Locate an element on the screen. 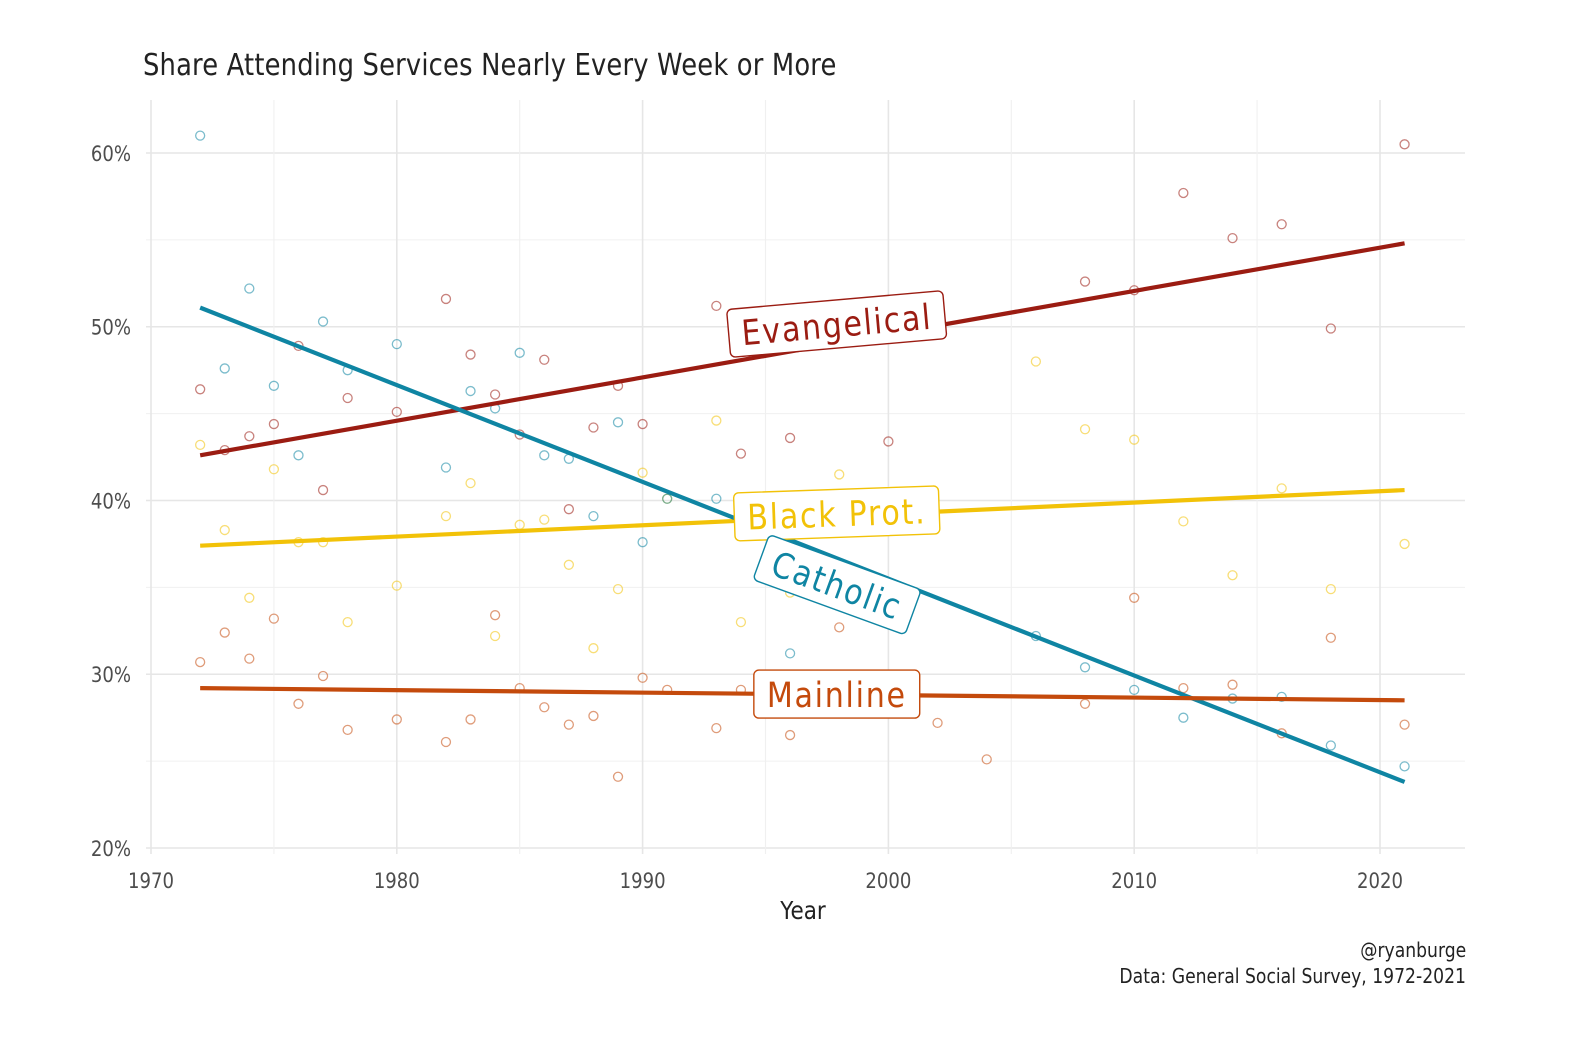  x-axis-title: Year is located at coordinates (802, 910).